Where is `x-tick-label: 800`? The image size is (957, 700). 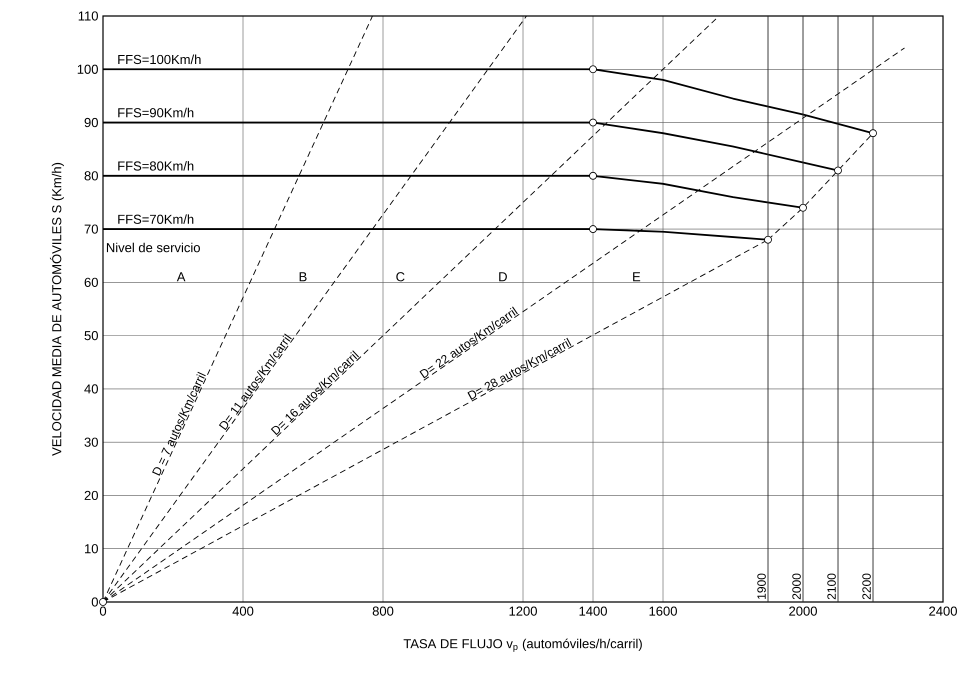
x-tick-label: 800 is located at coordinates (383, 611).